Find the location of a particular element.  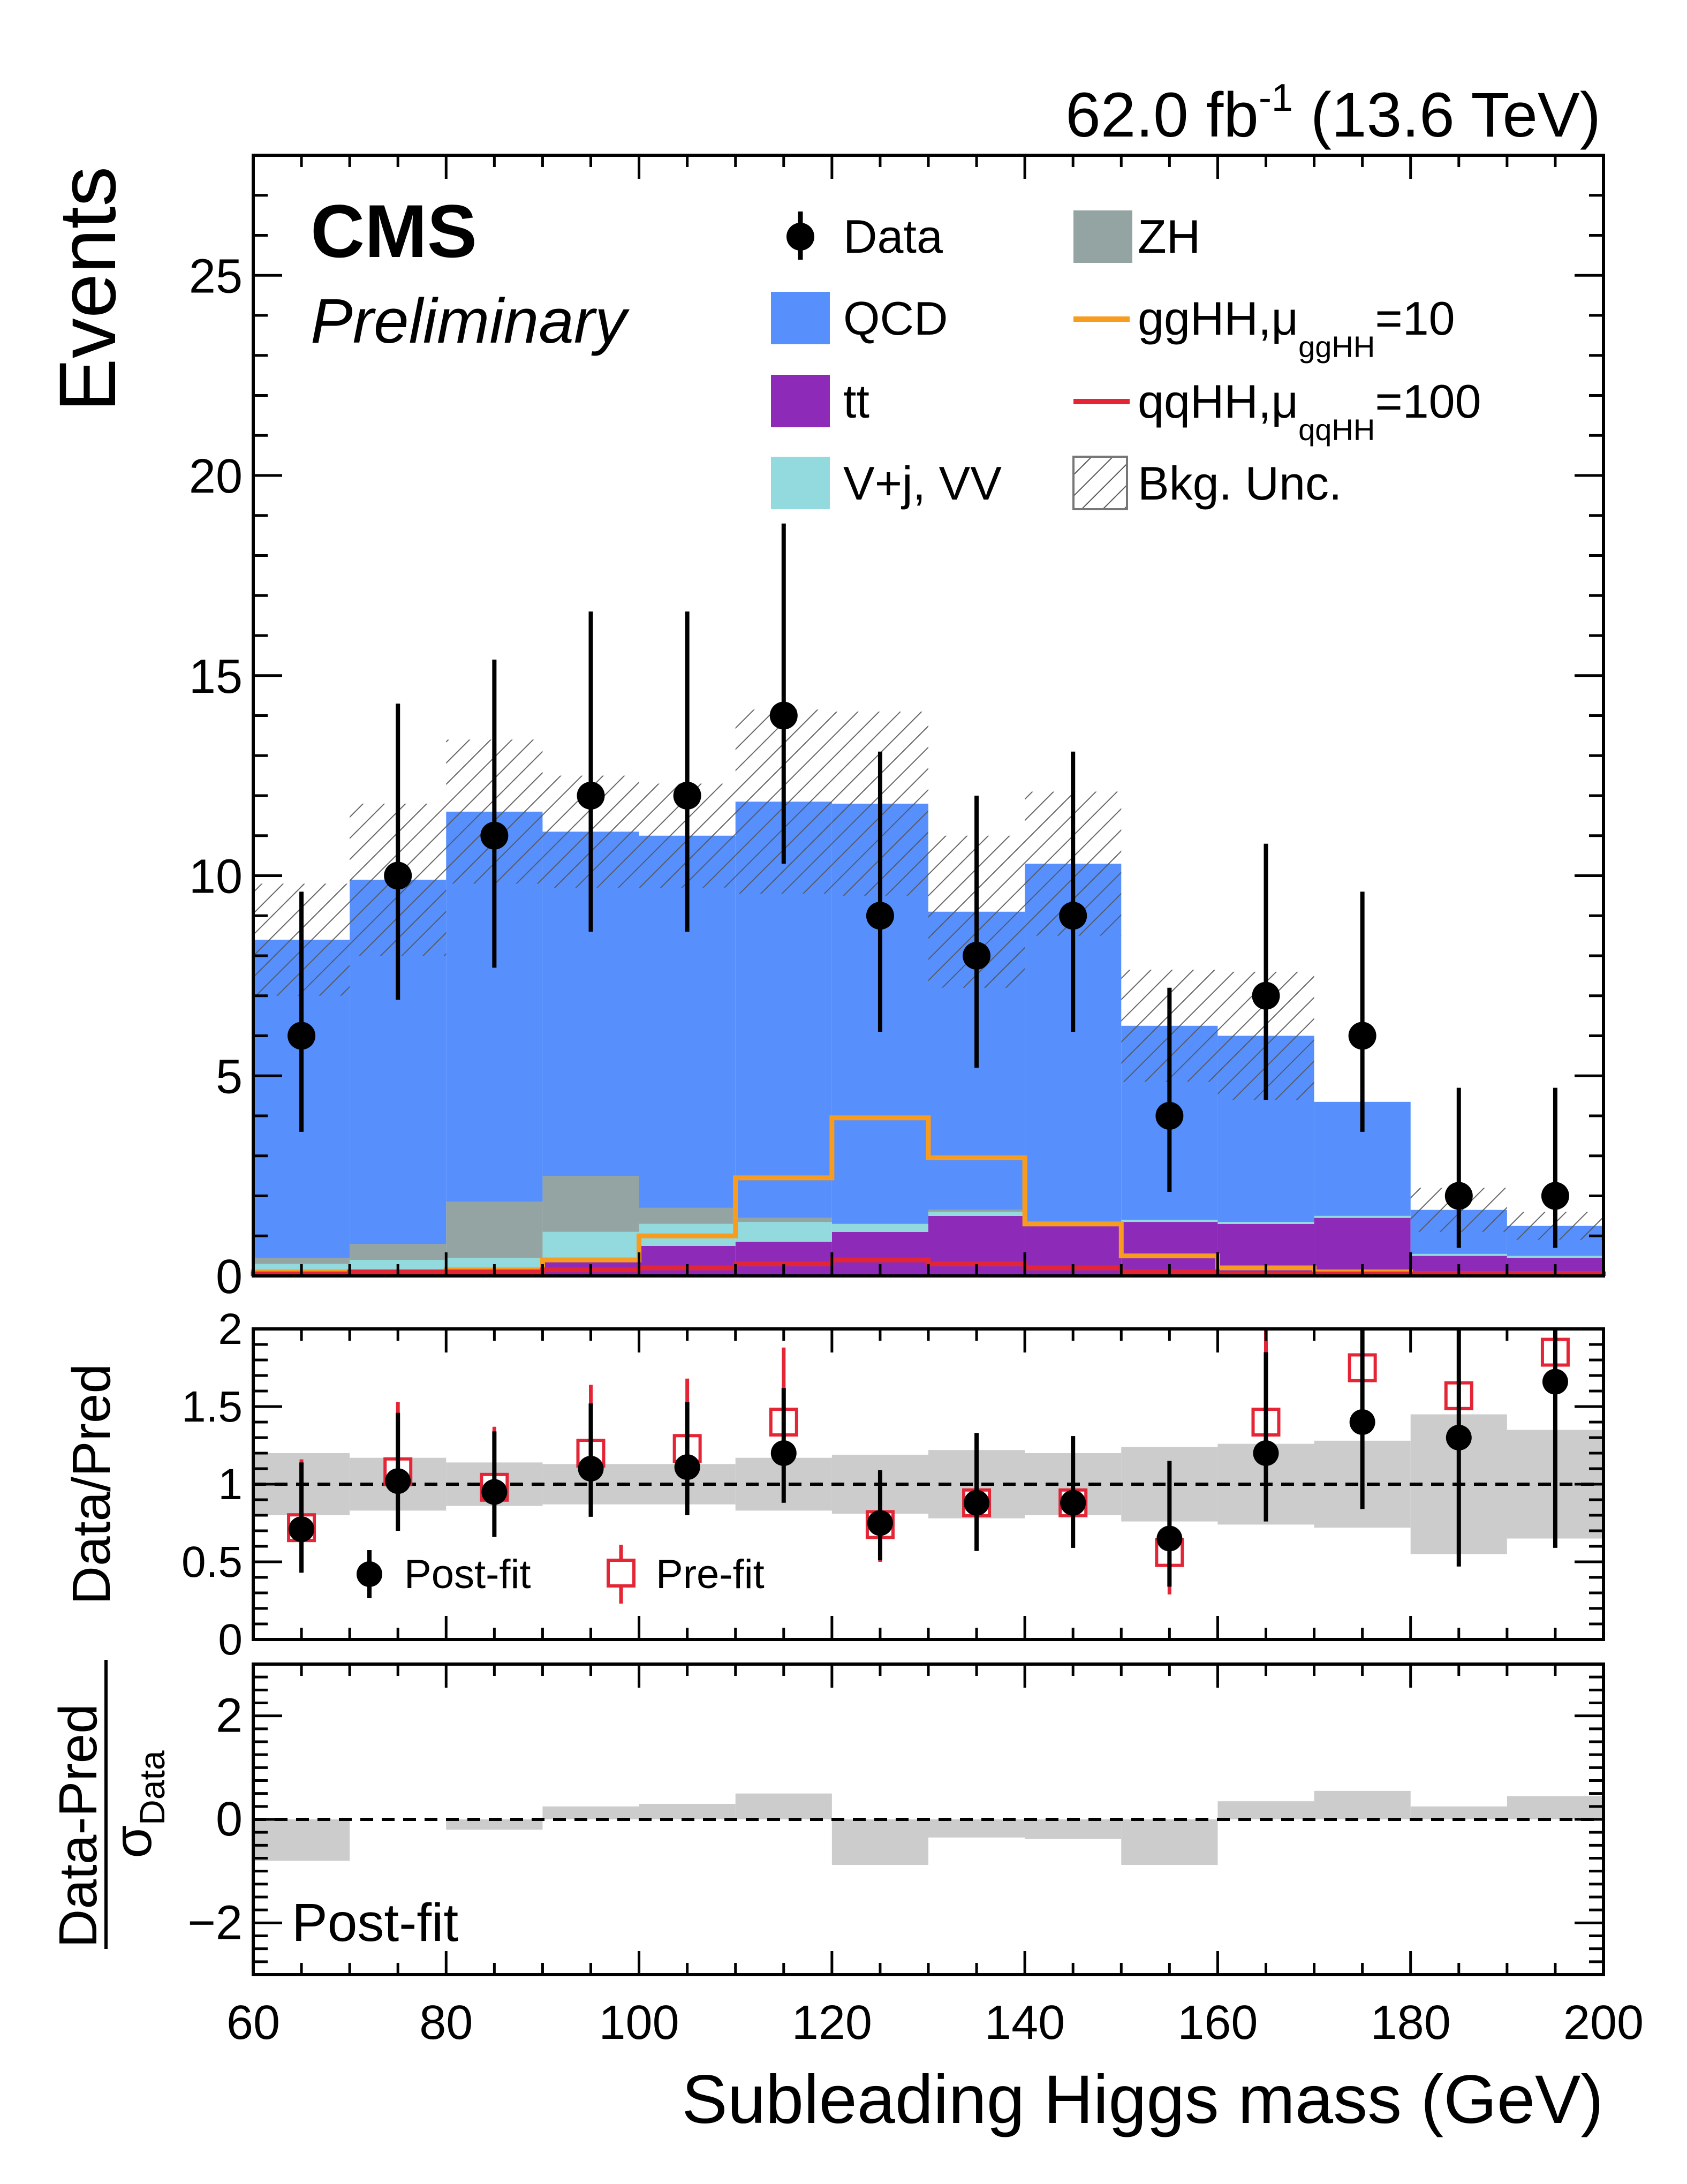

legend-item-data: Data is located at coordinates (865, 236).